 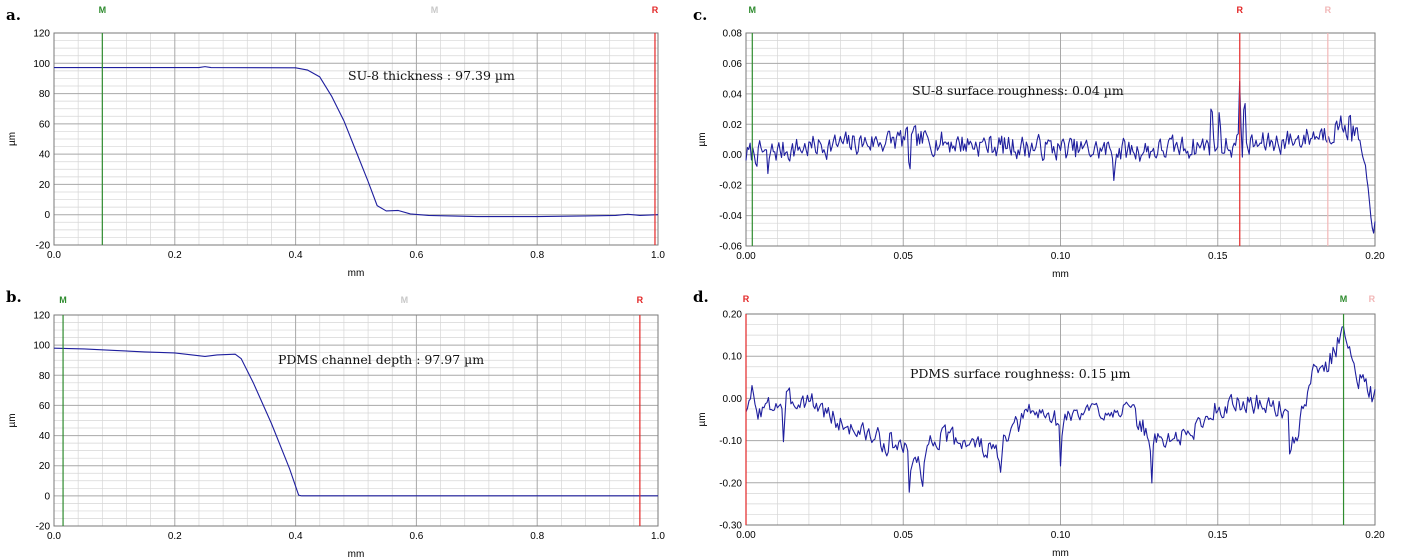 What do you see at coordinates (733, 315) in the screenshot?
I see `y-tick-label: 0.20` at bounding box center [733, 315].